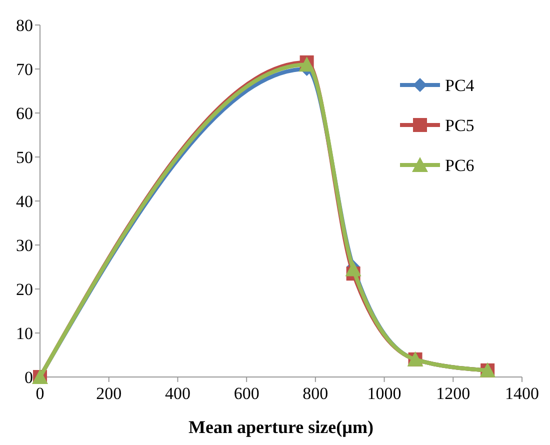  I want to click on legend-label: PC4, so click(460, 85).